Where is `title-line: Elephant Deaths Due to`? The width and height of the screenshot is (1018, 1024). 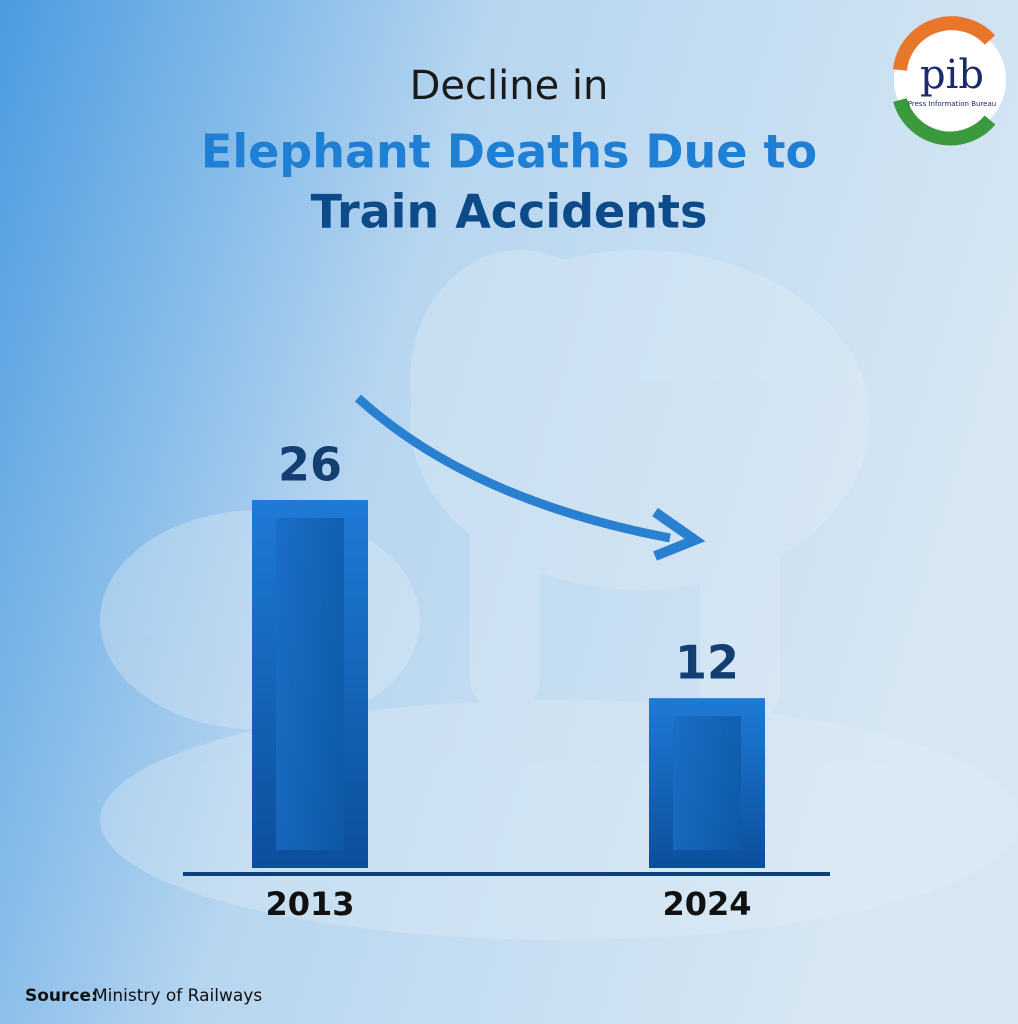 title-line: Elephant Deaths Due to is located at coordinates (509, 152).